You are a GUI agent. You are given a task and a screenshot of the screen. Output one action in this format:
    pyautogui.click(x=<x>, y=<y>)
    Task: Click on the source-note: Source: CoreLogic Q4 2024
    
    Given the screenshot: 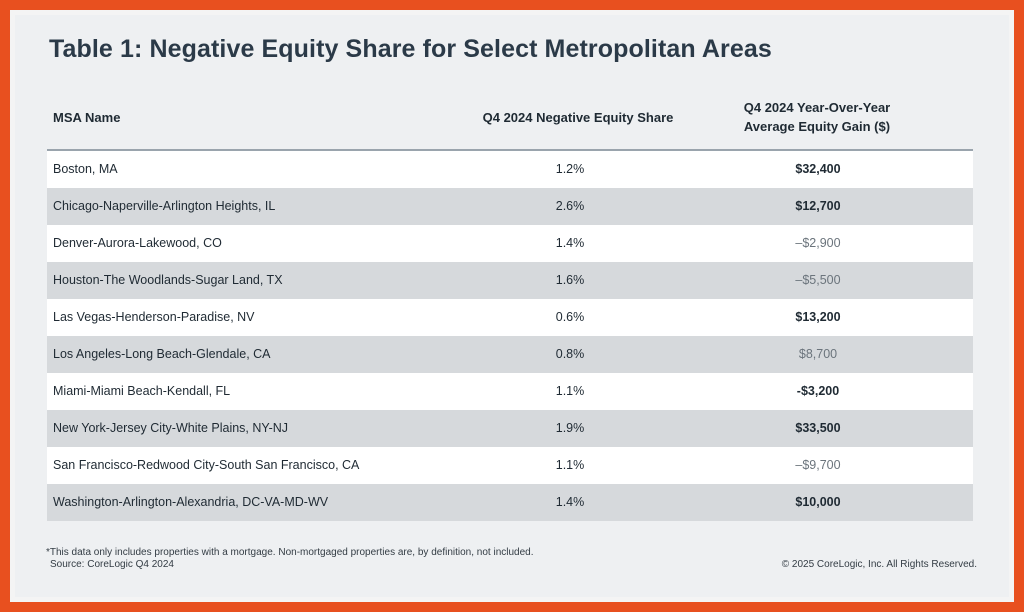 What is the action you would take?
    pyautogui.click(x=112, y=564)
    